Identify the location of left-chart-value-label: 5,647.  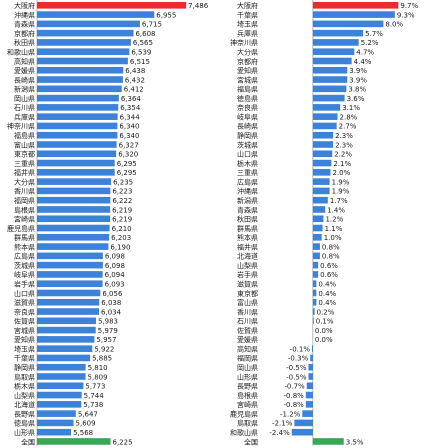
(88, 414).